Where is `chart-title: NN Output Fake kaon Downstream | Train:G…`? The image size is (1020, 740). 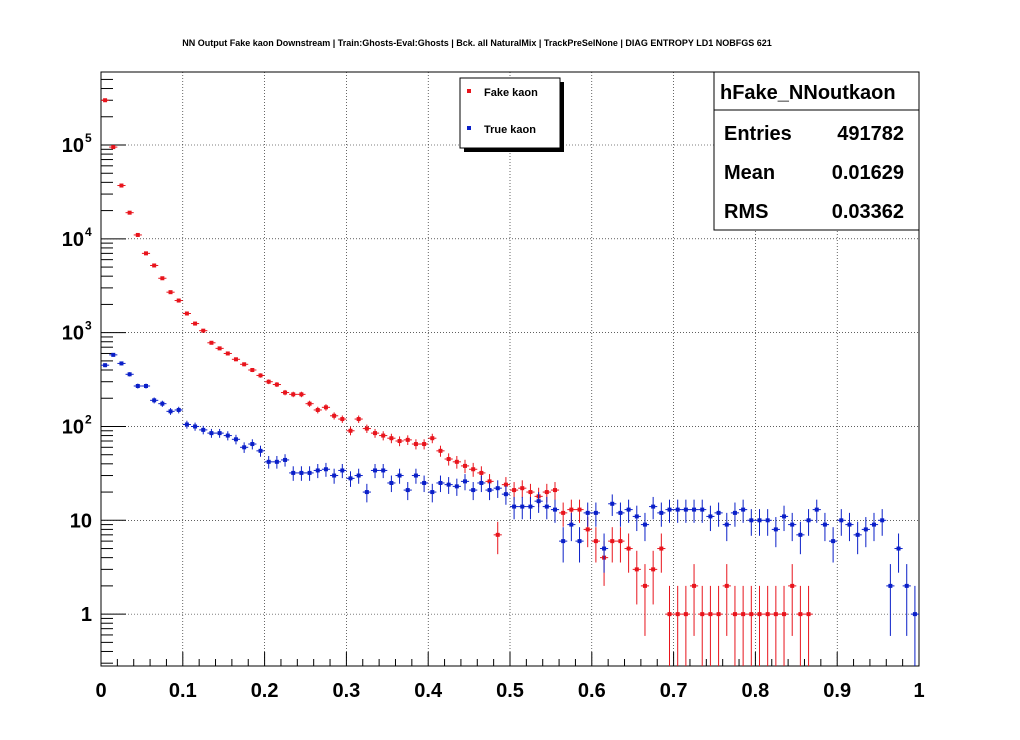 chart-title: NN Output Fake kaon Downstream | Train:G… is located at coordinates (477, 43).